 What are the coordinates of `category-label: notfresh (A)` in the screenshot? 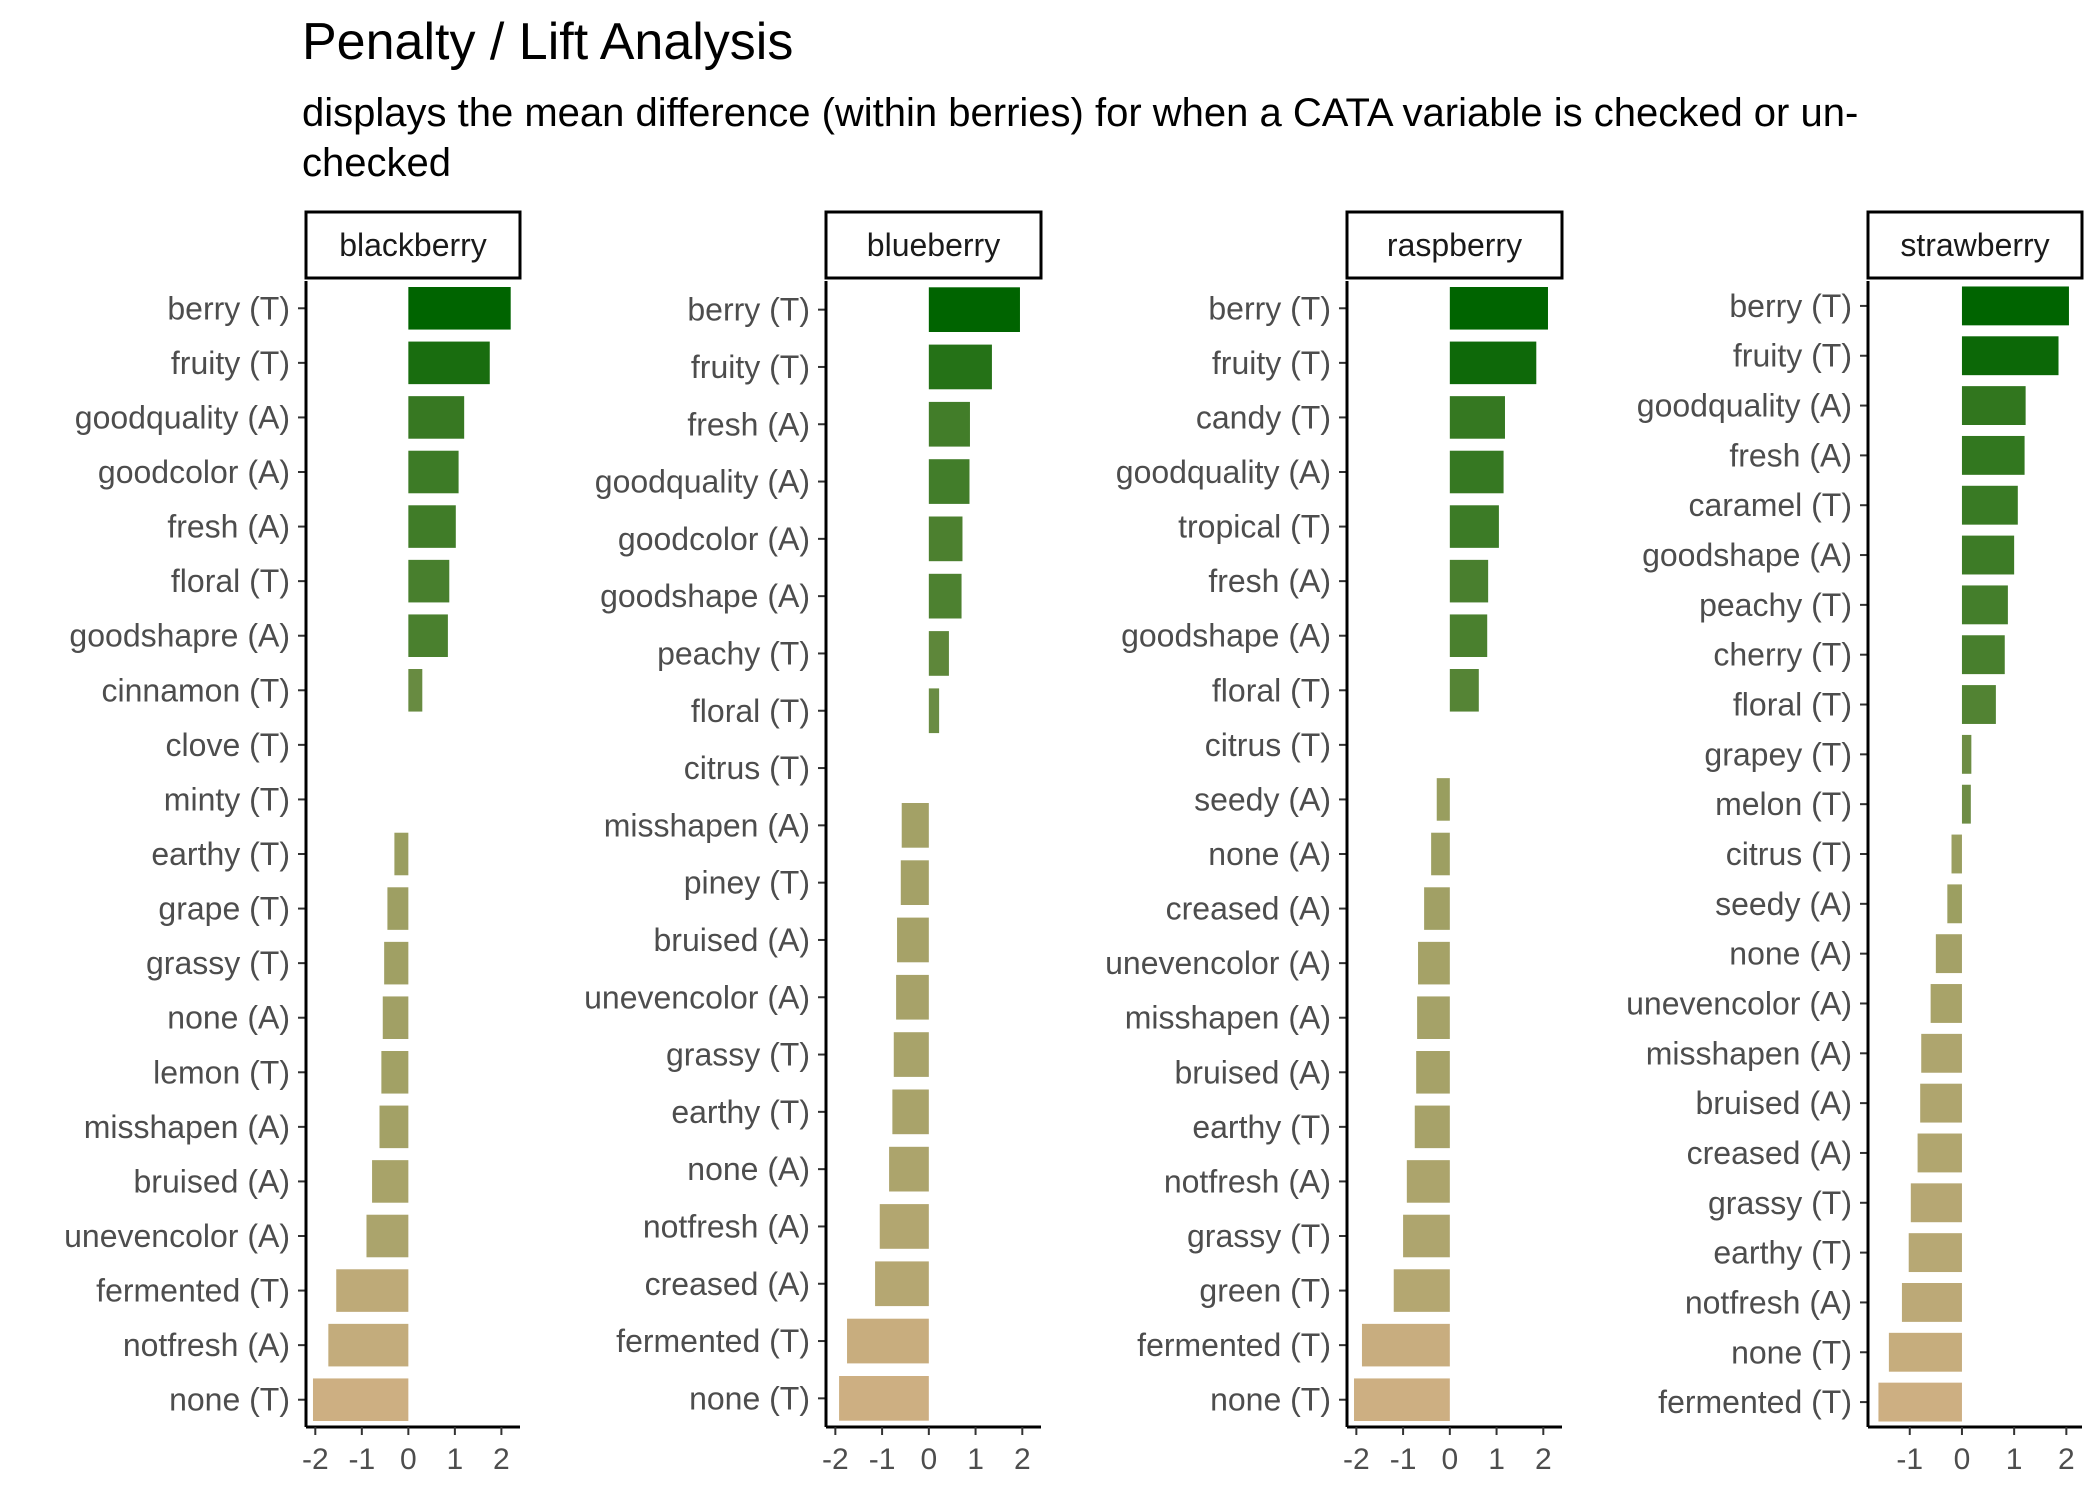 It's located at (1247, 1181).